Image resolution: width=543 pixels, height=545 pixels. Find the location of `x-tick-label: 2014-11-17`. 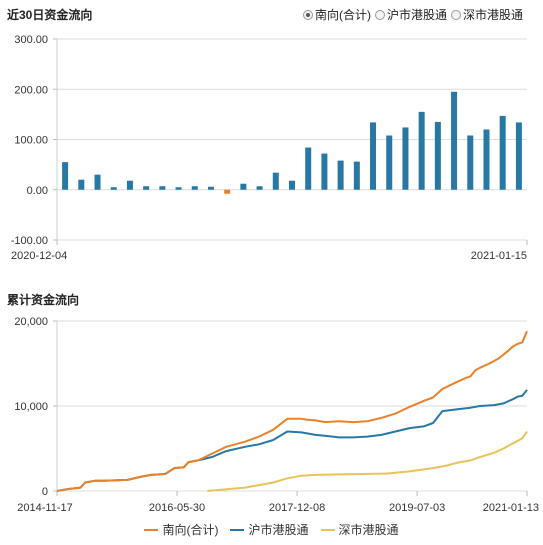

x-tick-label: 2014-11-17 is located at coordinates (44, 508).